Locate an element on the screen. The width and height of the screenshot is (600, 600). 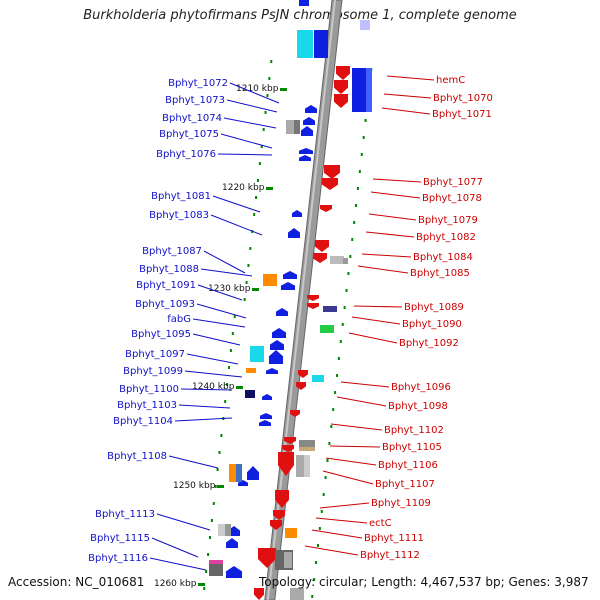
gene-label: fabG is located at coordinates (179, 319).